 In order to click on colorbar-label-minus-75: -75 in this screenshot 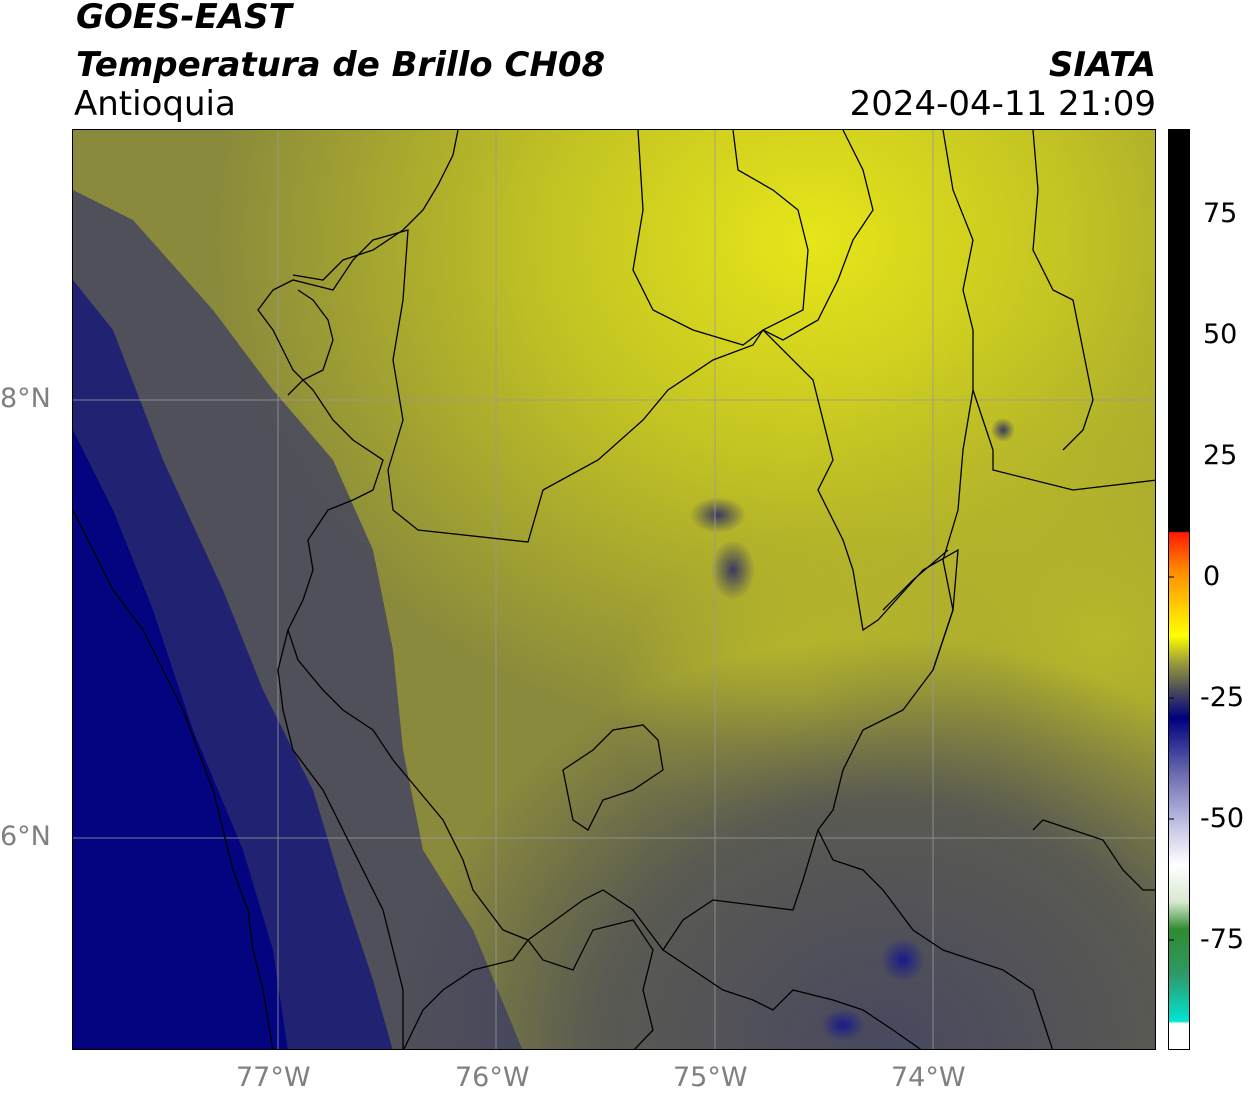, I will do `click(1222, 939)`.